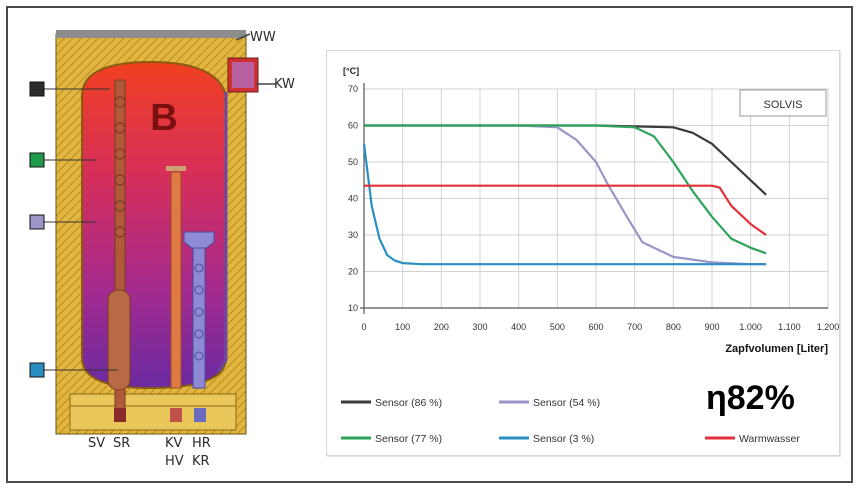 Image resolution: width=860 pixels, height=491 pixels. Describe the element at coordinates (97, 443) in the screenshot. I see `label-sv: SV` at that location.